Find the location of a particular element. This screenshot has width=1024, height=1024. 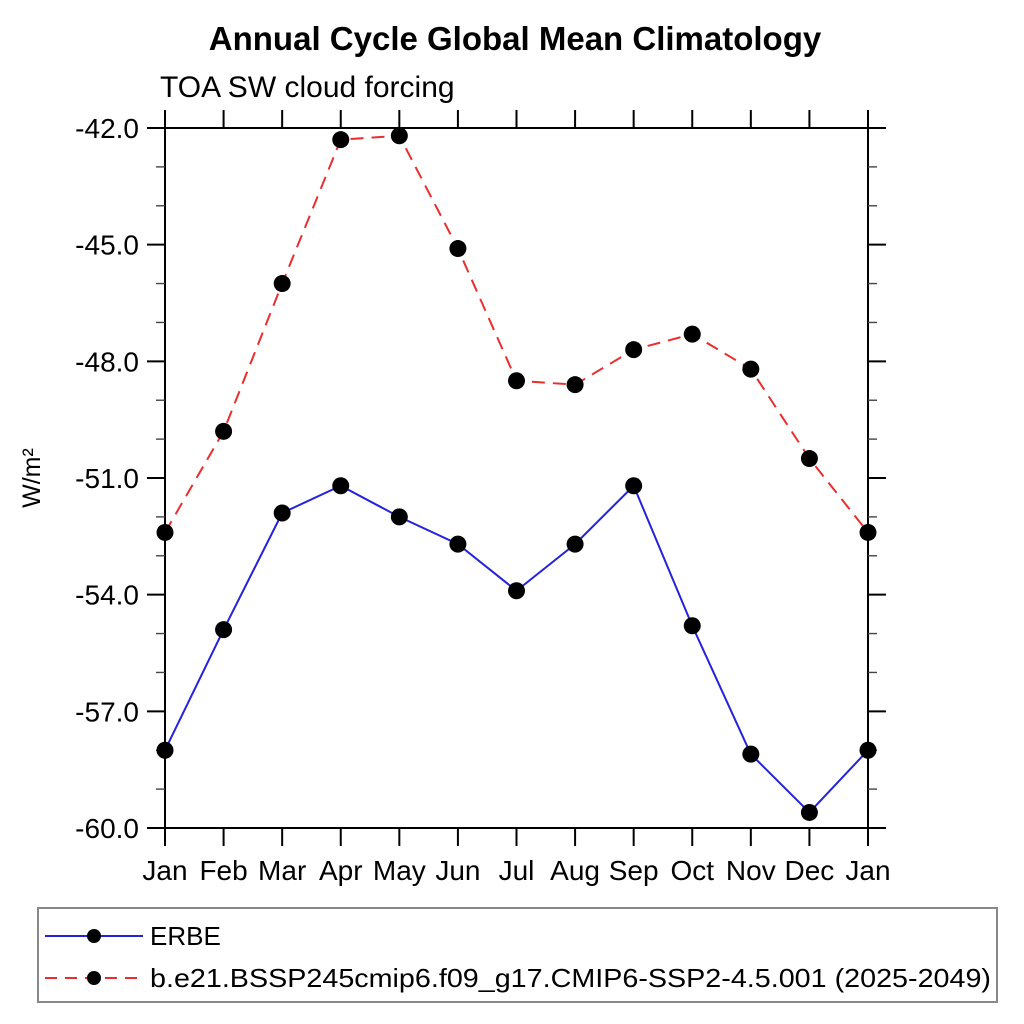

y-axis-label: W/m² is located at coordinates (32, 478).